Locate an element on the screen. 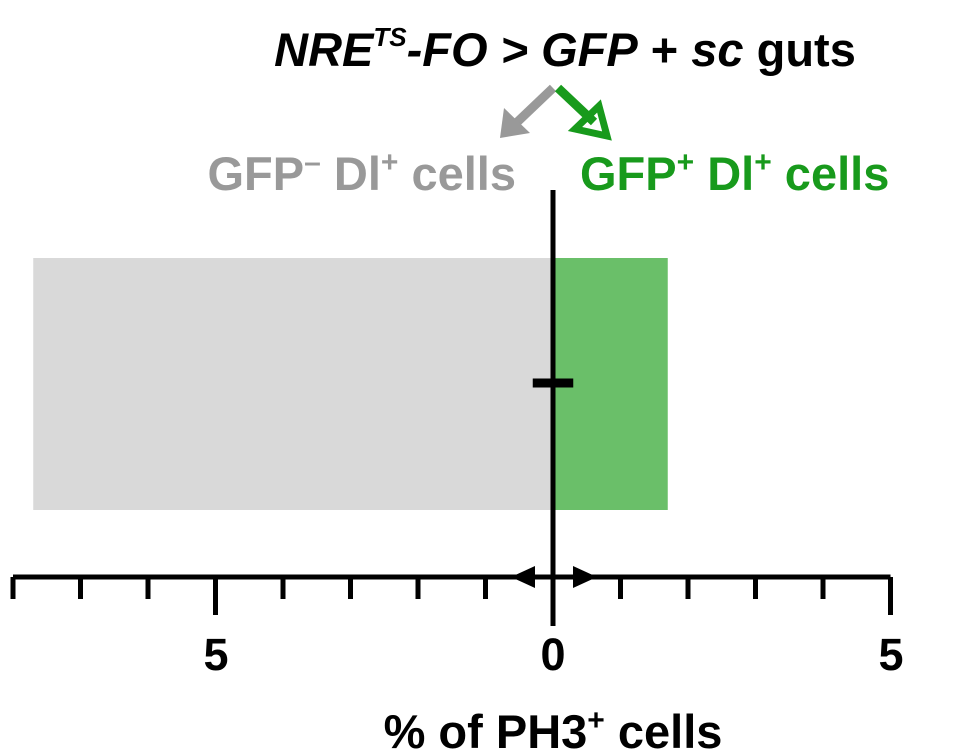  chart-title: NRETS-FO > GFP + sc guts is located at coordinates (565, 49).